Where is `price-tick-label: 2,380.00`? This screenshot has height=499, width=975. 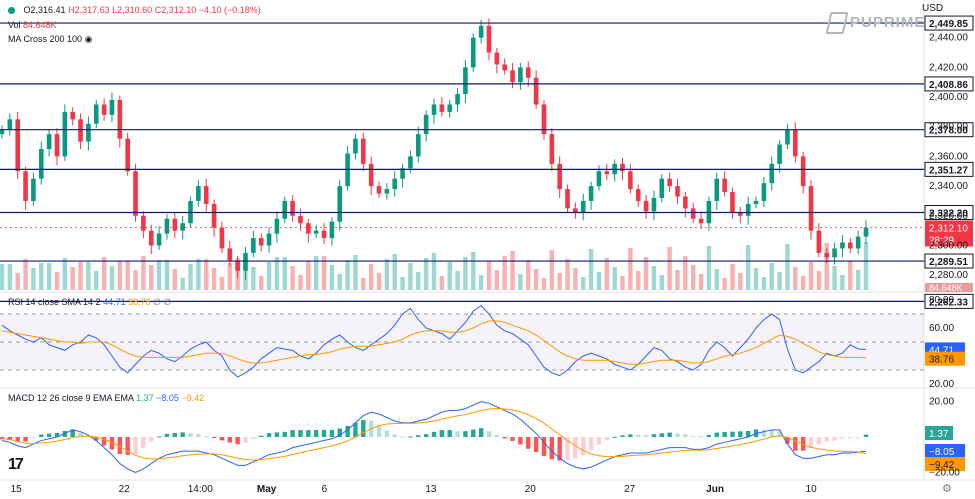
price-tick-label: 2,380.00 is located at coordinates (948, 127).